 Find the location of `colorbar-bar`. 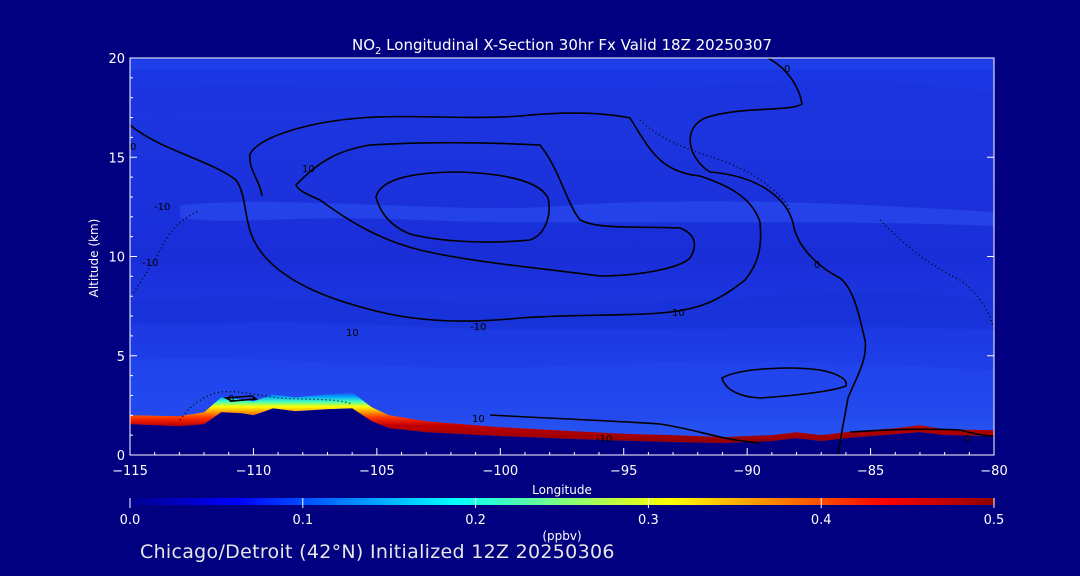

colorbar-bar is located at coordinates (562, 501).